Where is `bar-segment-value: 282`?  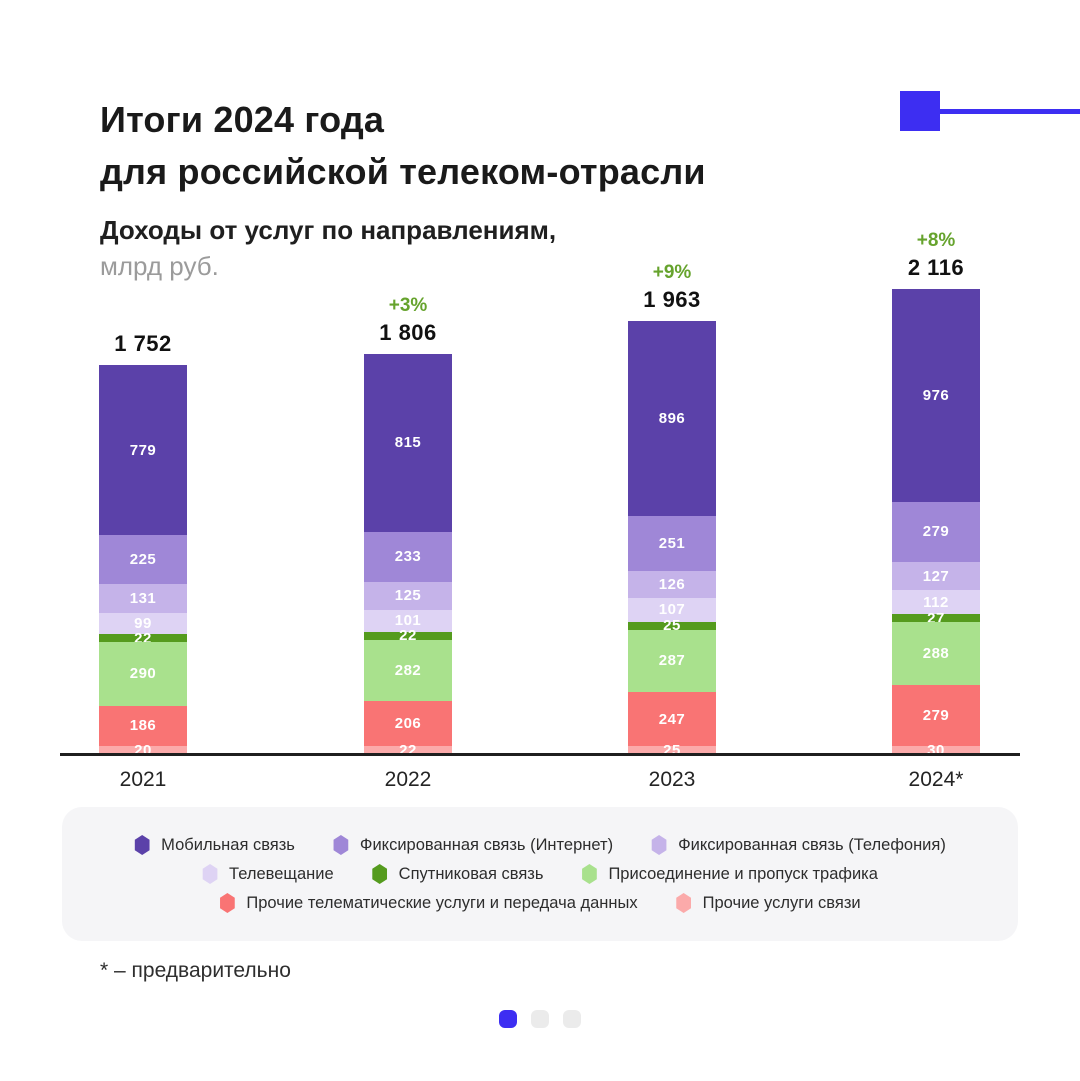 bar-segment-value: 282 is located at coordinates (408, 670).